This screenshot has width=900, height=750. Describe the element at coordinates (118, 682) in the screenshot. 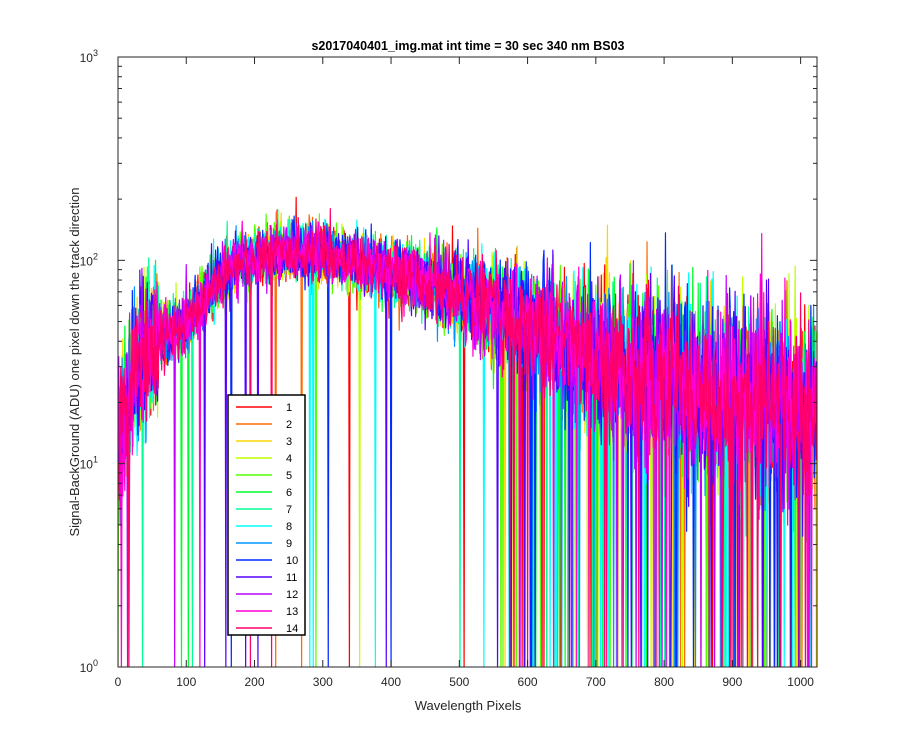

I see `x-tick-label: 0` at that location.